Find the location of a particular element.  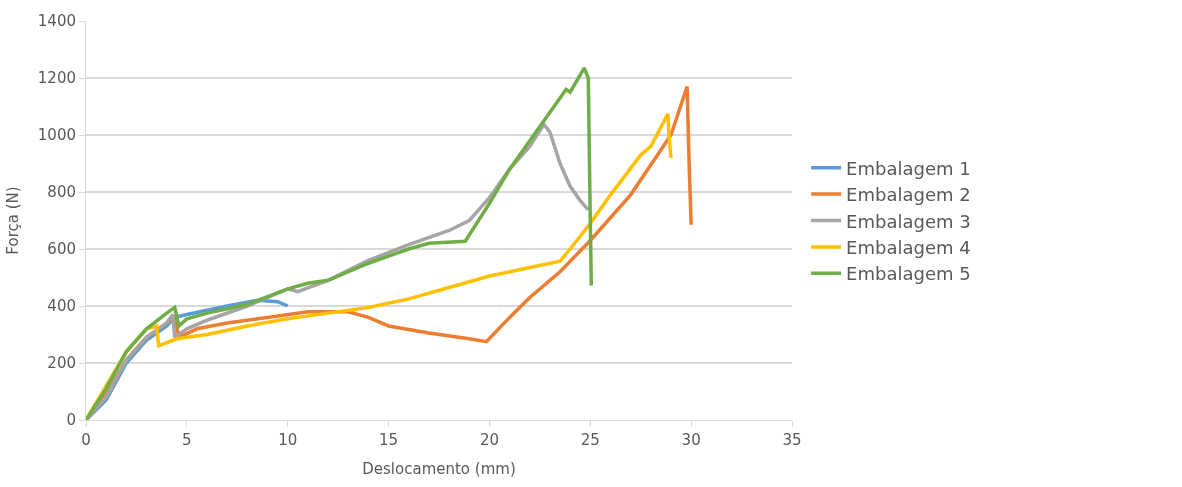

x-axis-title: Deslocamento (mm) is located at coordinates (439, 469).